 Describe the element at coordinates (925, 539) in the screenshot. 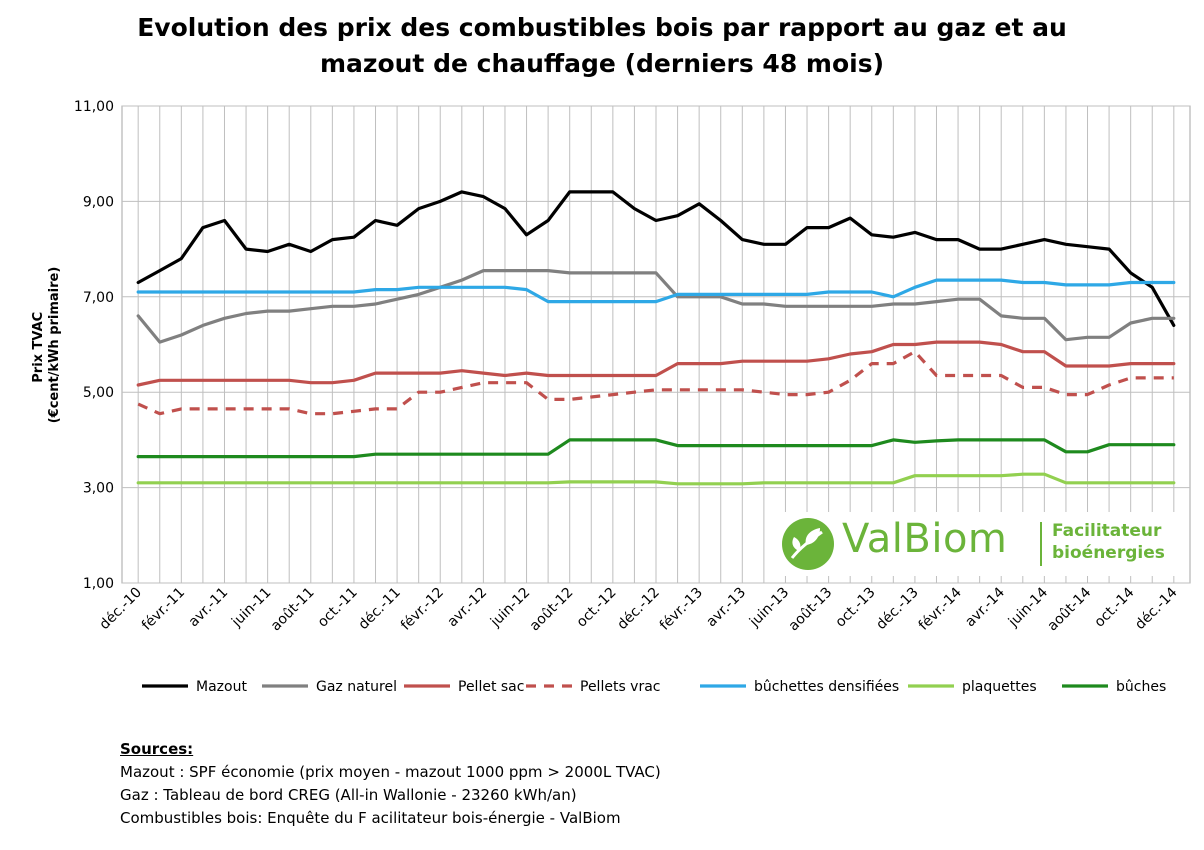

I see `logo-wordmark: ValBiom` at that location.